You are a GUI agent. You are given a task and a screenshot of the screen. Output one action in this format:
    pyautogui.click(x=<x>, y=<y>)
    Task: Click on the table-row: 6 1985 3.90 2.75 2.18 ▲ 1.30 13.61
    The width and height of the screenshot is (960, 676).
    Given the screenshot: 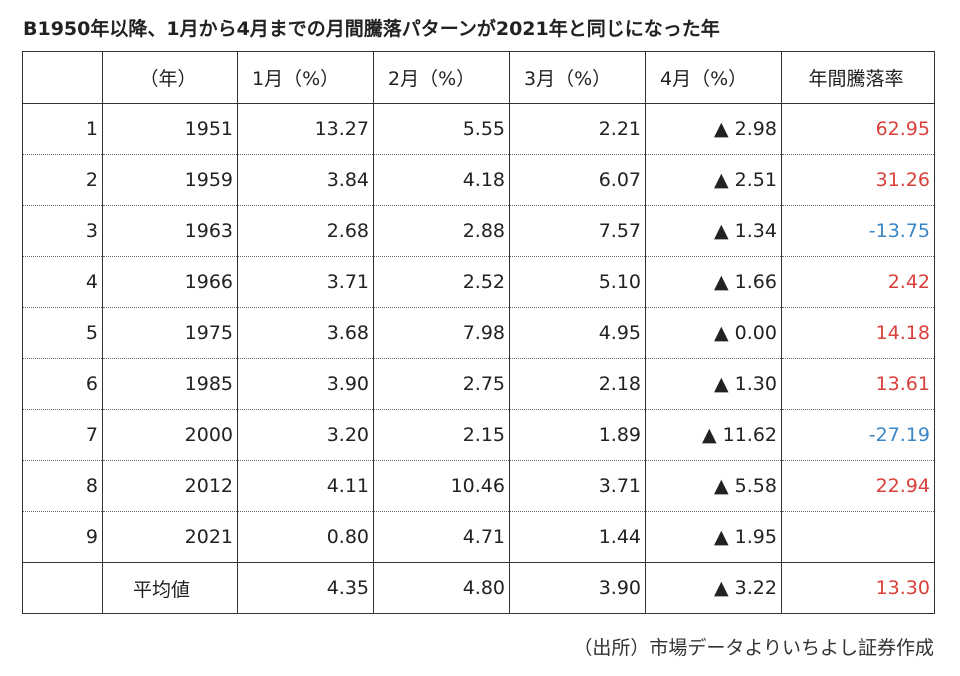 What is the action you would take?
    pyautogui.click(x=478, y=384)
    